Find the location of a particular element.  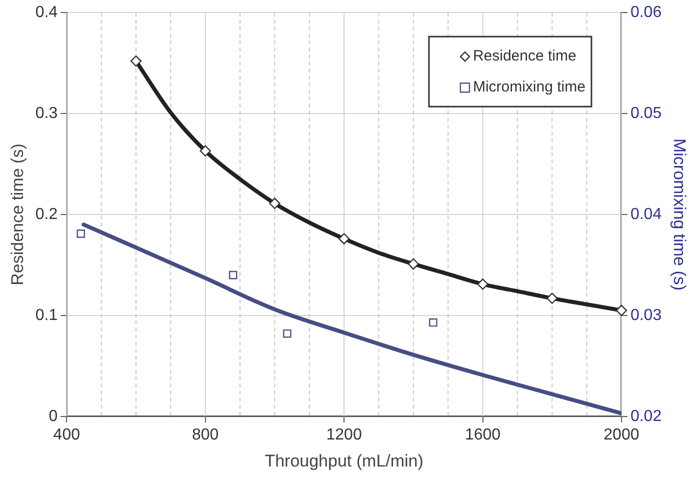

y-tick-label: 0.4 is located at coordinates (46, 13).